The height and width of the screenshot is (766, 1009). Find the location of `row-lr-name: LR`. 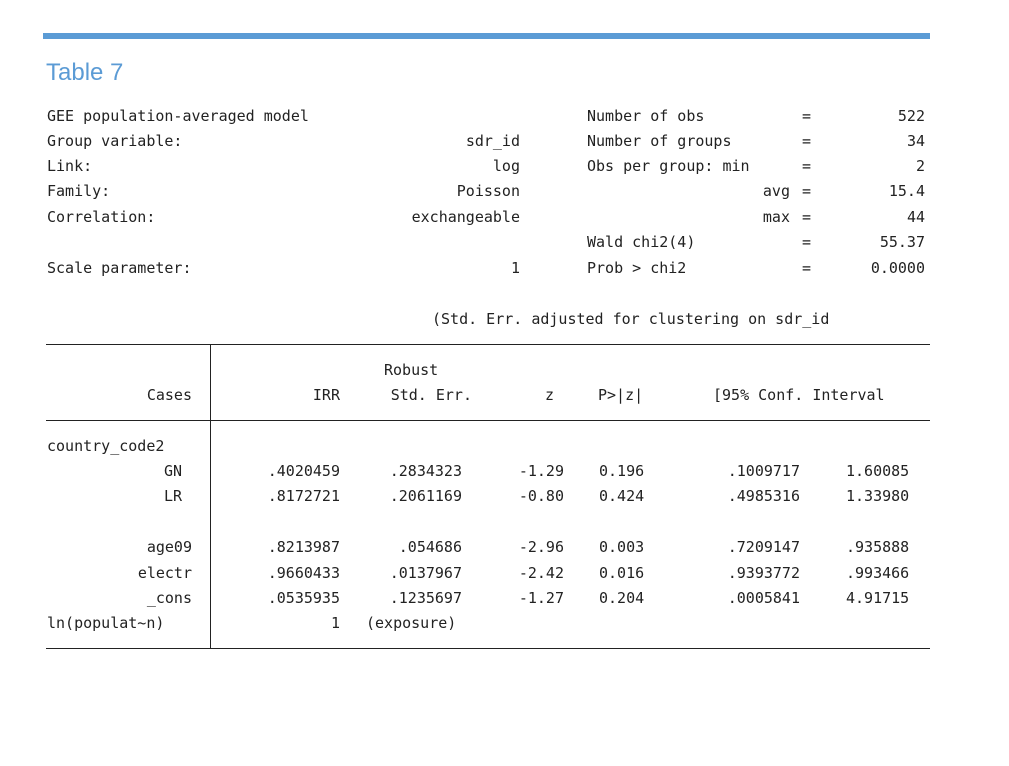

row-lr-name: LR is located at coordinates (172, 496).